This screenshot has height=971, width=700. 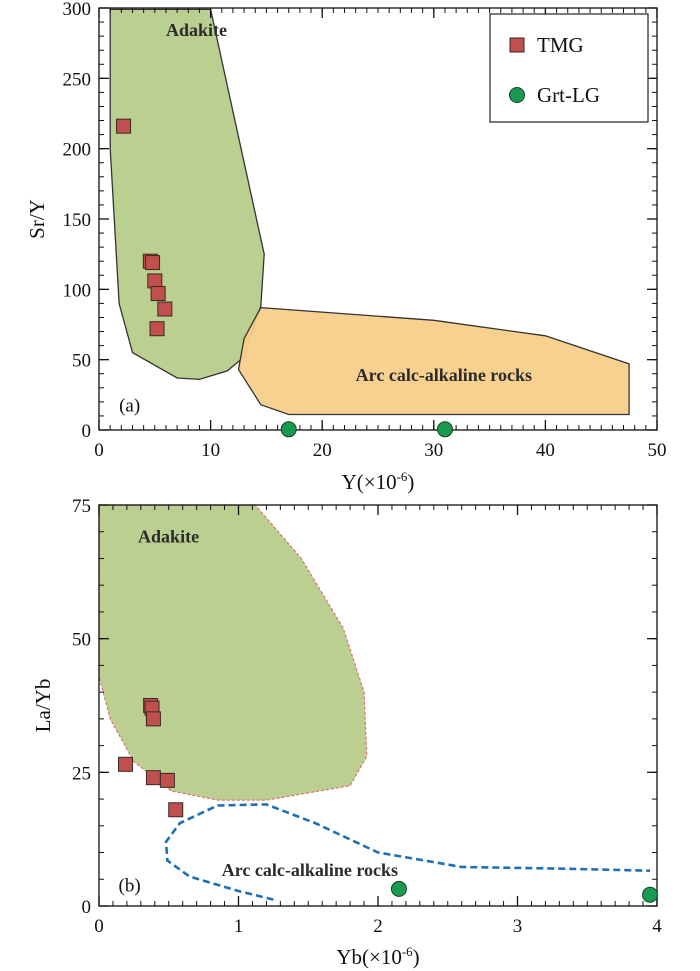 I want to click on x-tick-label: 1, so click(x=239, y=926).